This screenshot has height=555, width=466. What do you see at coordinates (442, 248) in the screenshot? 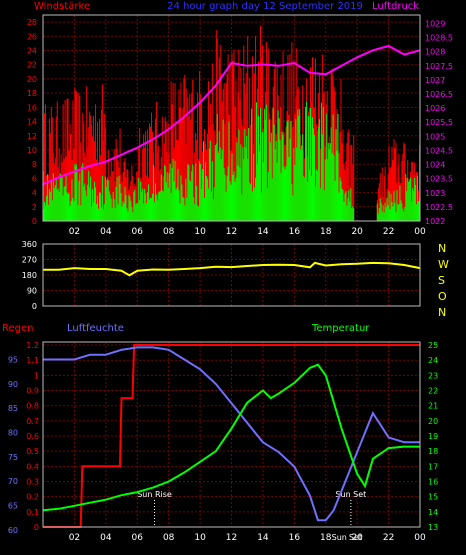
I see `compass-label: N` at bounding box center [442, 248].